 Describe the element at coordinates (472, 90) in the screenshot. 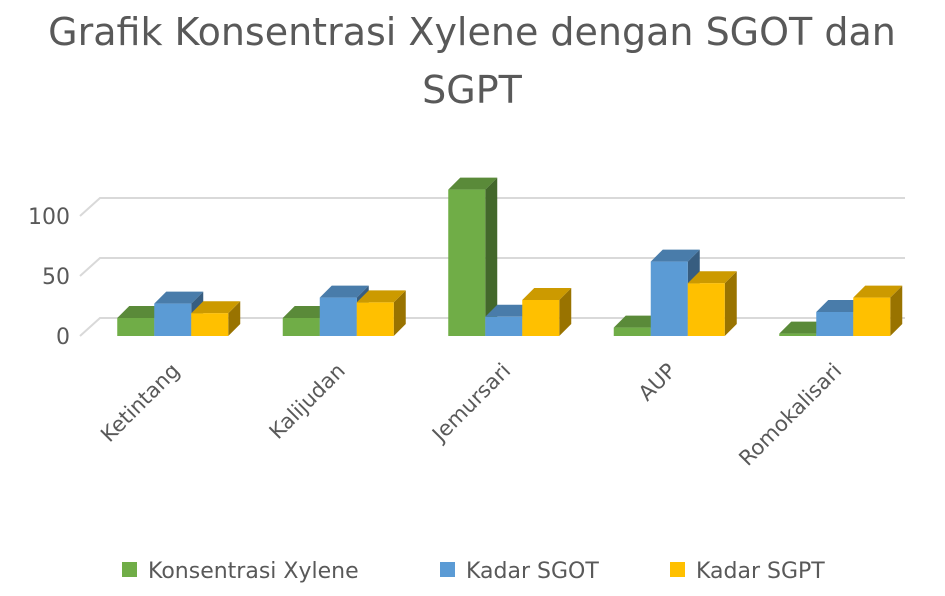

I see `chart-title-line-2: SGPT` at that location.